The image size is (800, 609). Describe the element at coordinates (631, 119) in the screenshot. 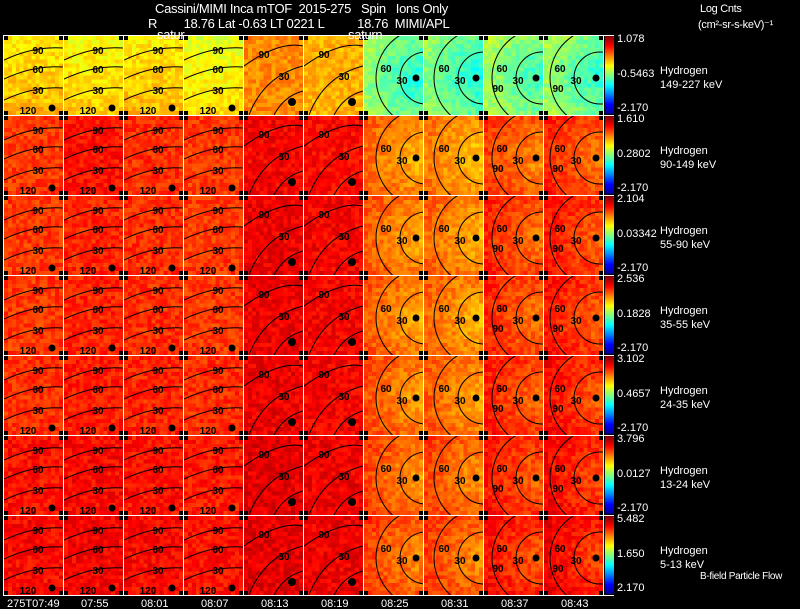

I see `colorbar-max-label: 1.610` at that location.